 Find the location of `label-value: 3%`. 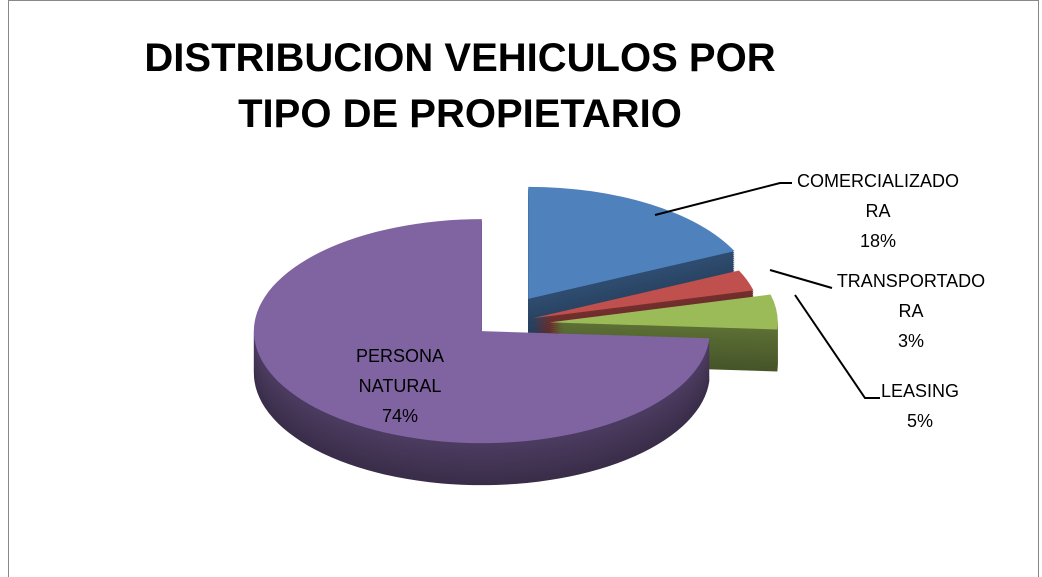

label-value: 3% is located at coordinates (910, 341).